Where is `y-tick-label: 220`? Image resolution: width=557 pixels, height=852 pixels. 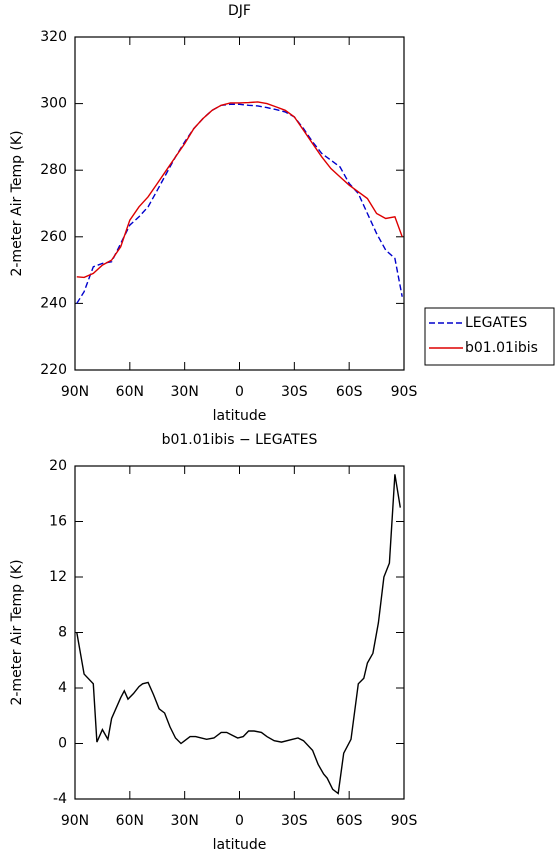 y-tick-label: 220 is located at coordinates (53, 370).